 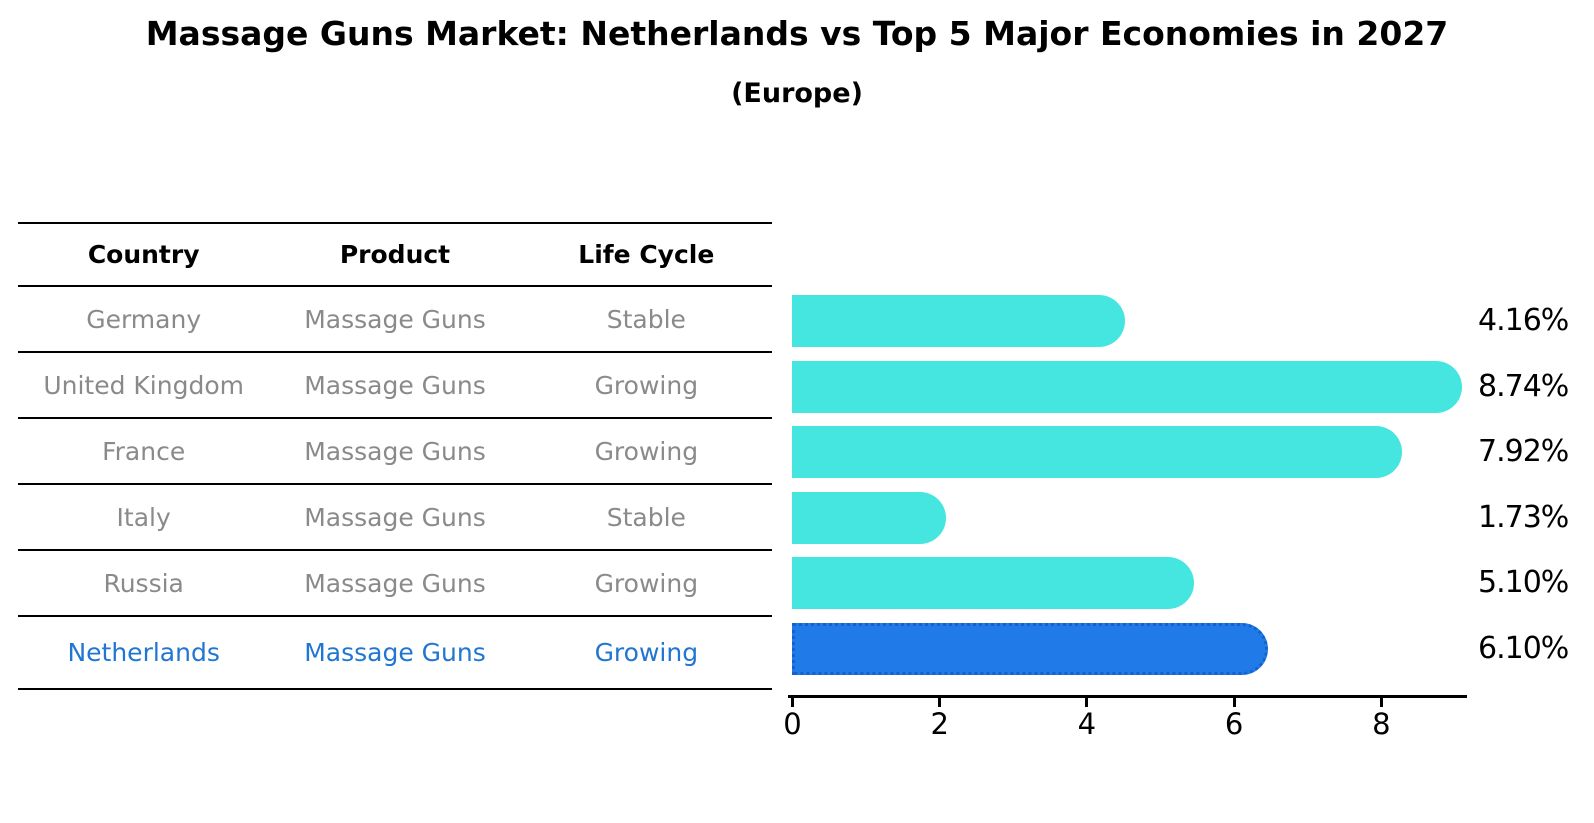 I want to click on bar-france, so click(x=1097, y=452).